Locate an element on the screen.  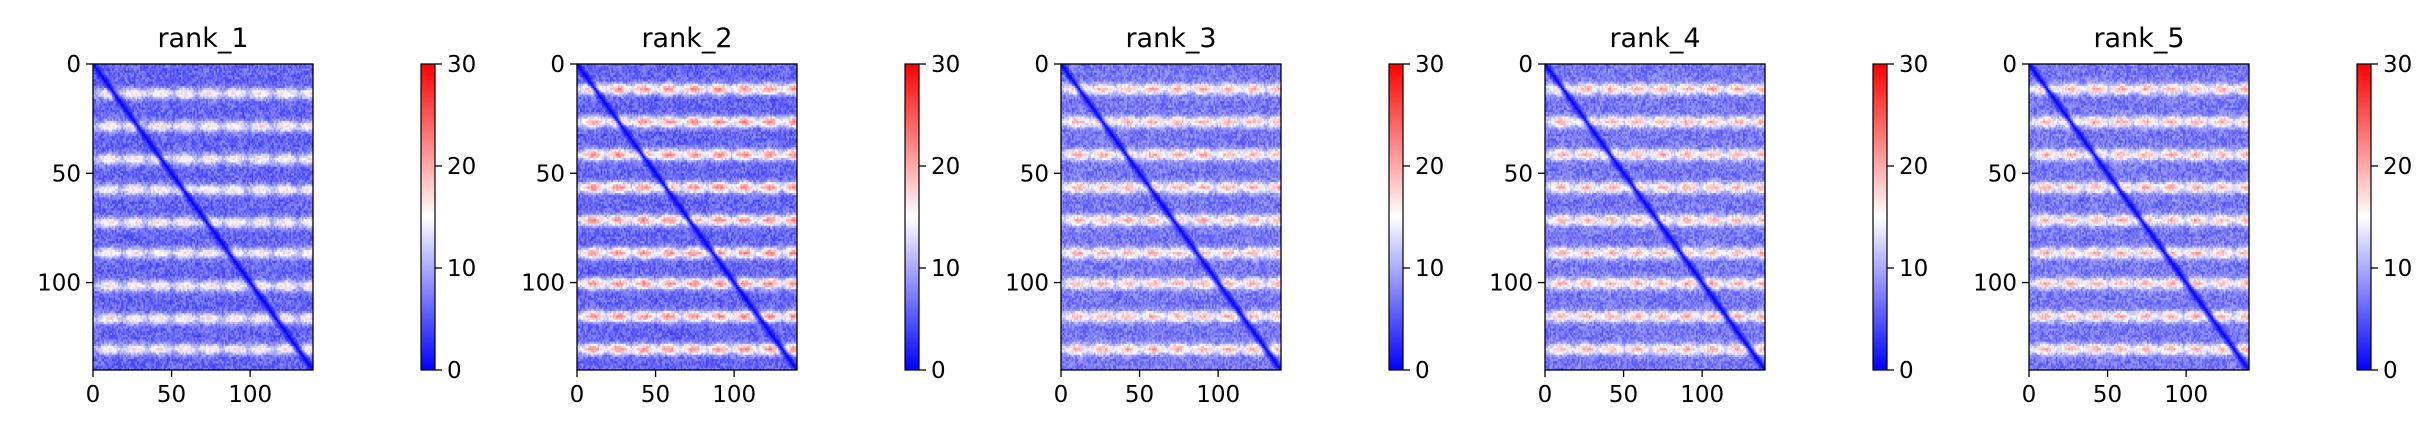
panel-title: rank_4 is located at coordinates (1654, 38).